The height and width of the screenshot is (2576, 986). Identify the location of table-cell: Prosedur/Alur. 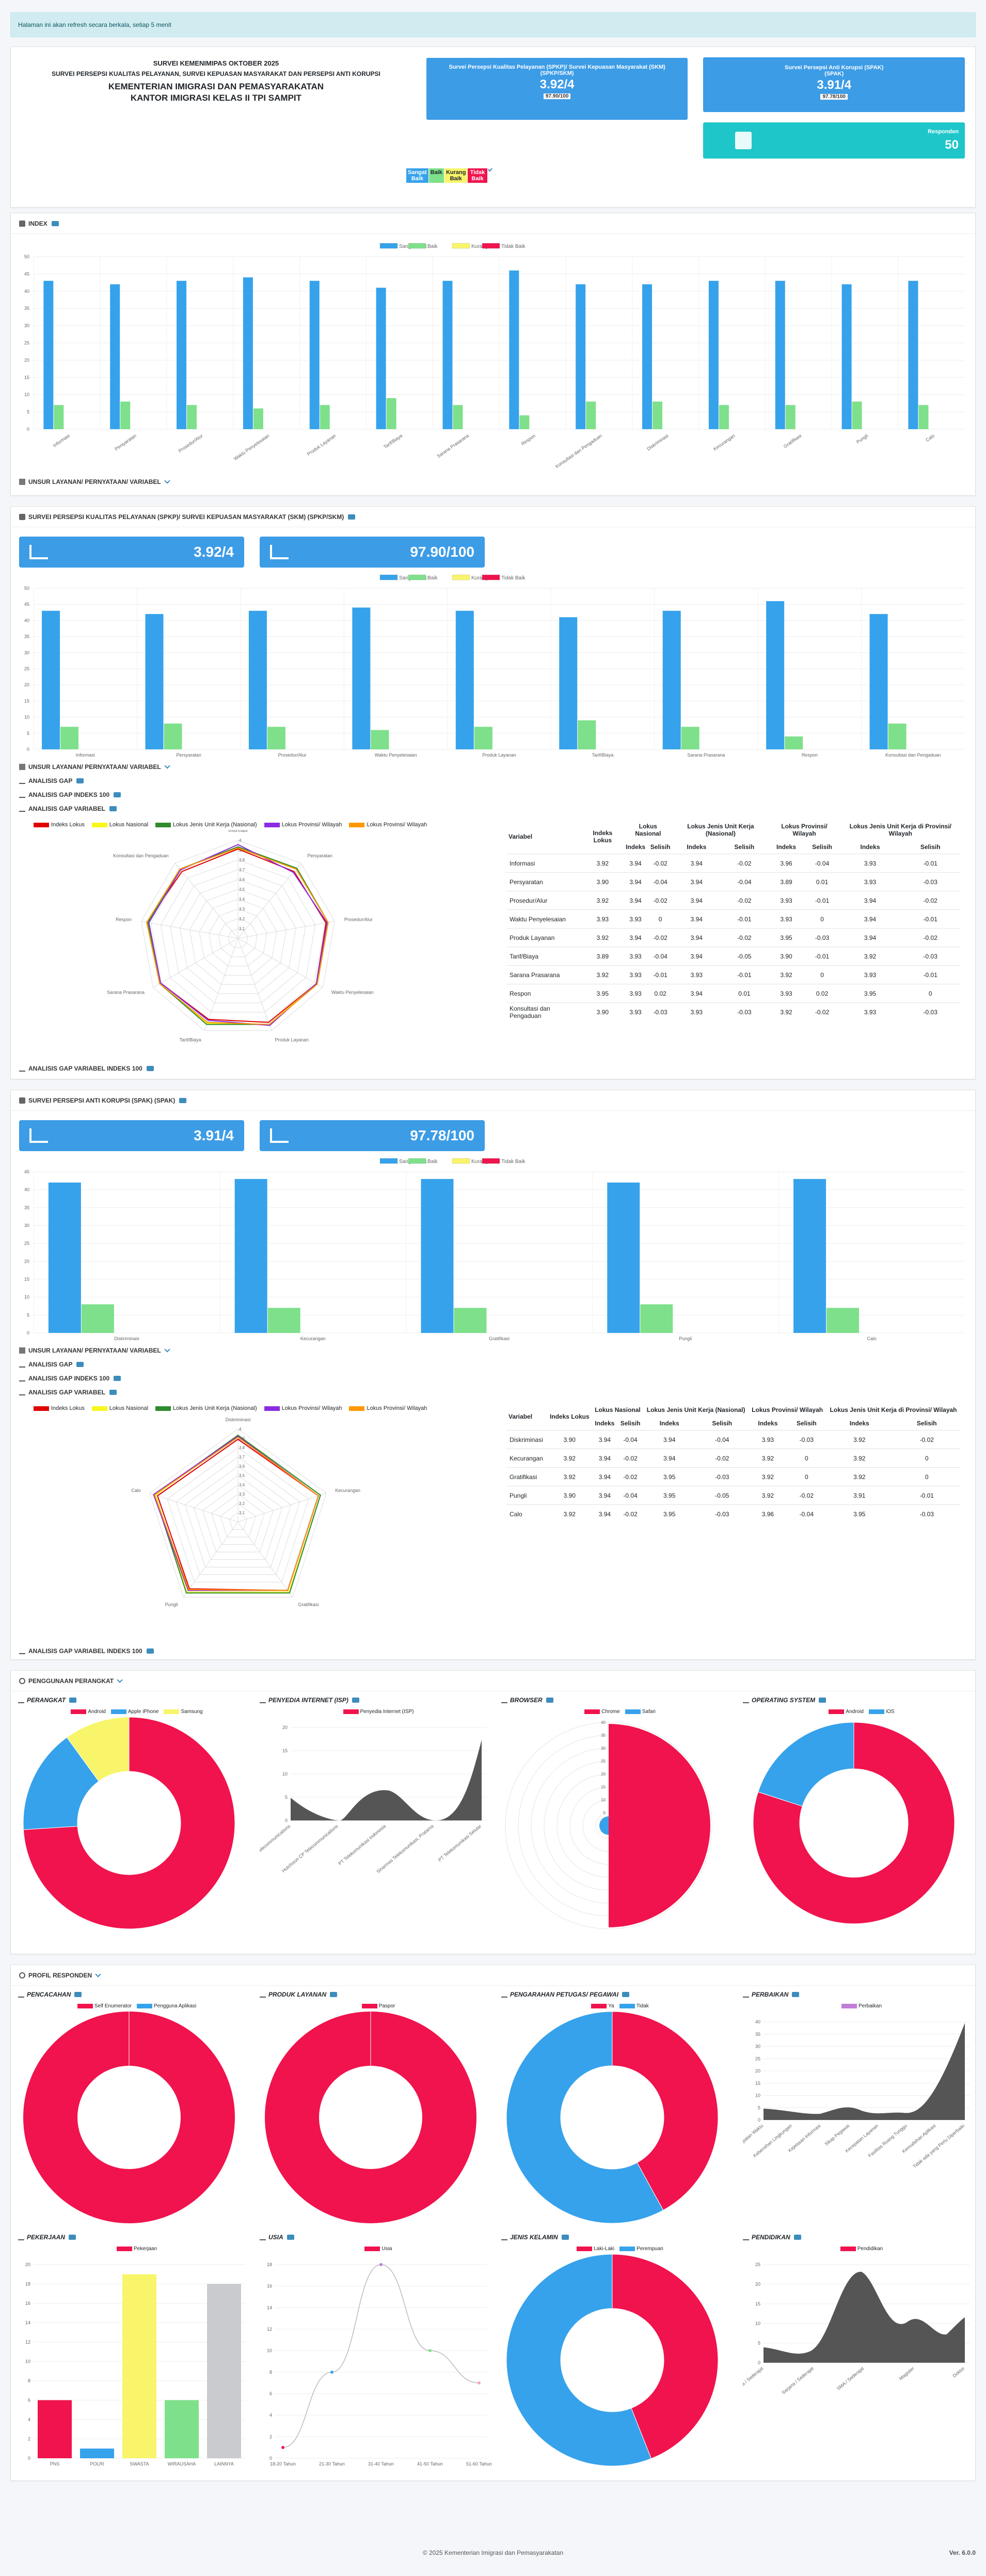
(544, 901).